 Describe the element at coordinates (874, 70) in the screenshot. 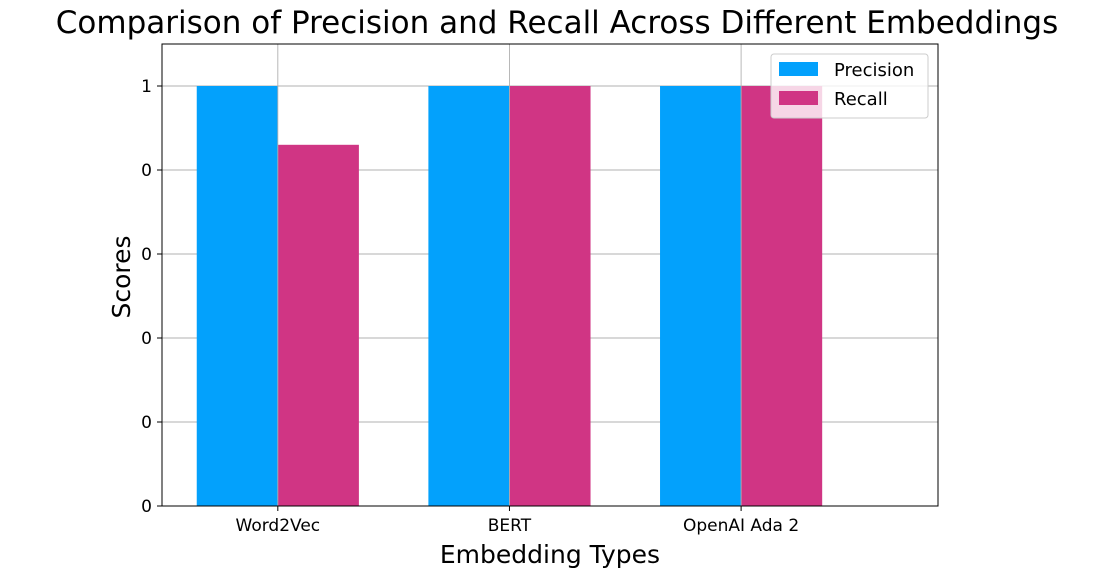

I see `legend-label-precision: Precision` at that location.